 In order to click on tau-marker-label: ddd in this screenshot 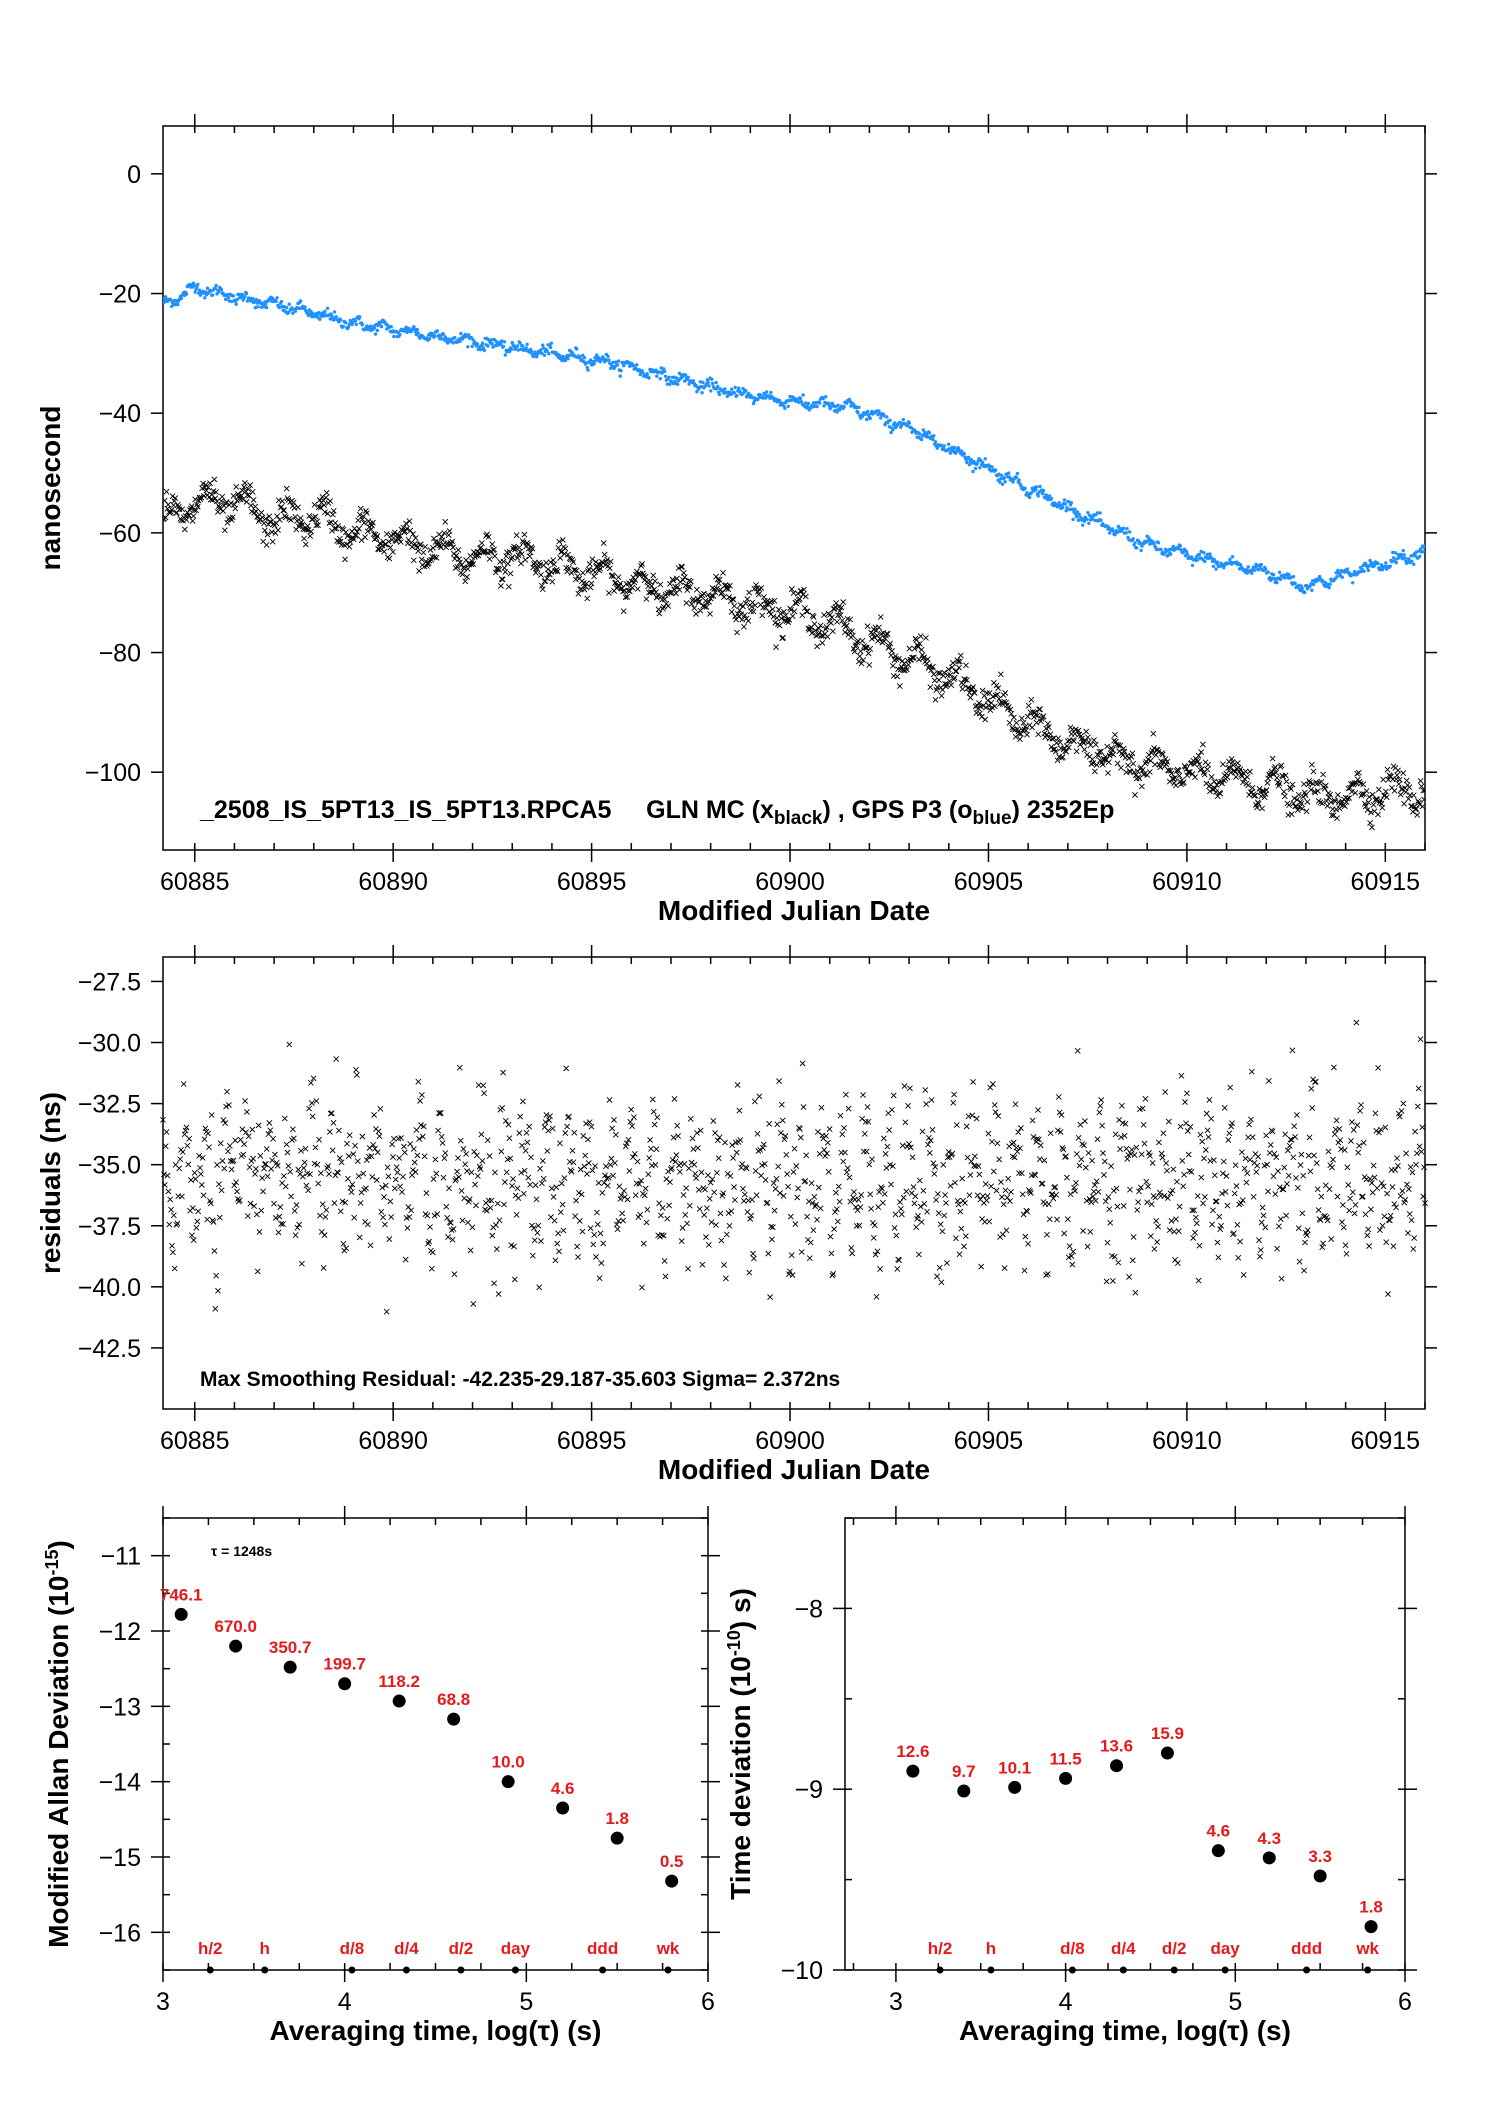, I will do `click(602, 1948)`.